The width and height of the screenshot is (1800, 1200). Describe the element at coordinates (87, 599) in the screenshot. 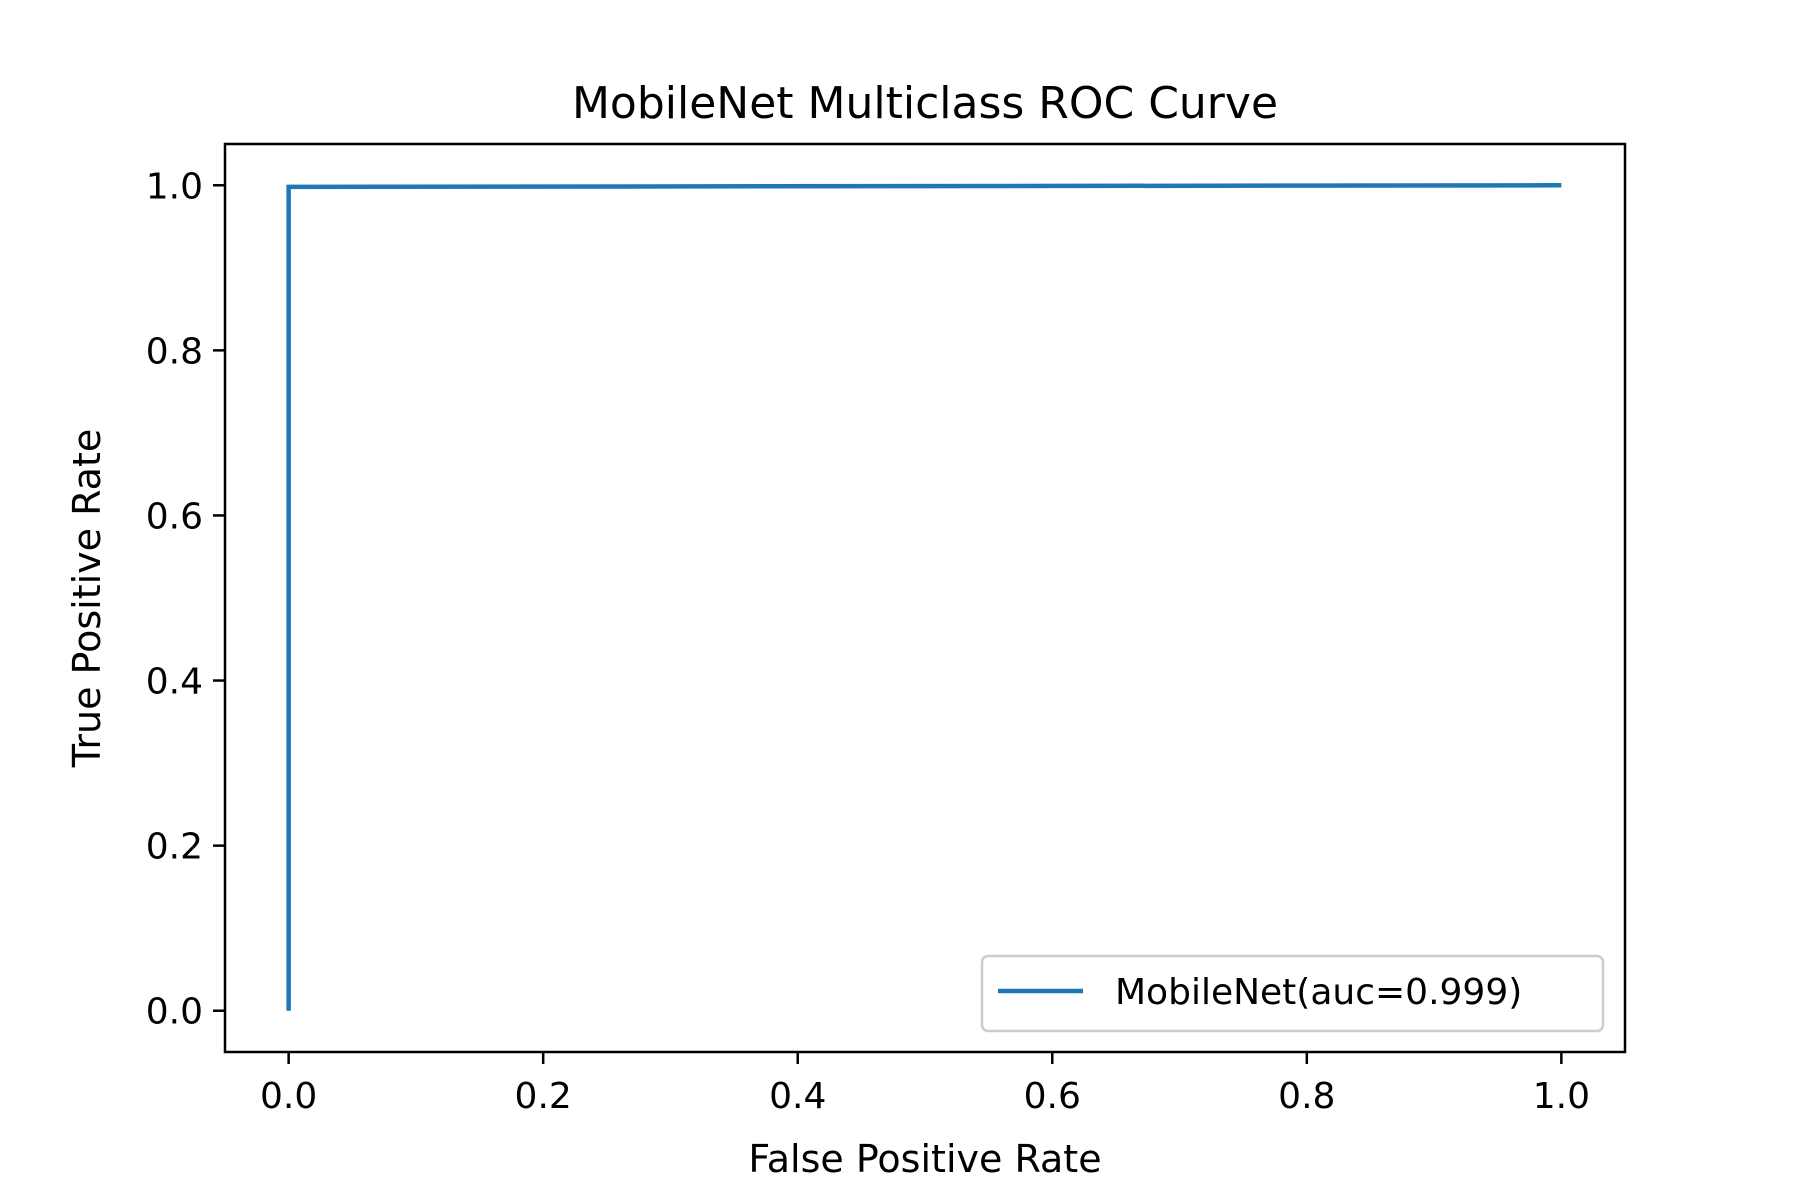

I see `y-axis-label: True Positive Rate` at that location.